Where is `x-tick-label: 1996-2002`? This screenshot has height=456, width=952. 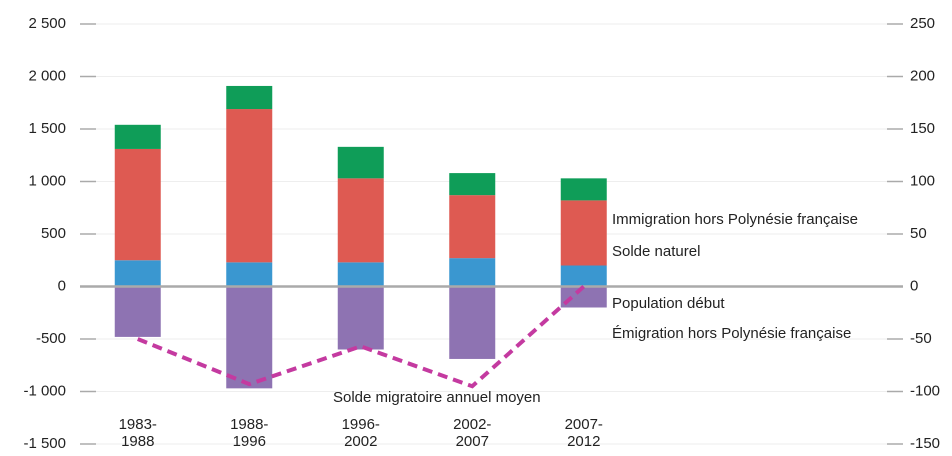 x-tick-label: 1996-2002 is located at coordinates (360, 433).